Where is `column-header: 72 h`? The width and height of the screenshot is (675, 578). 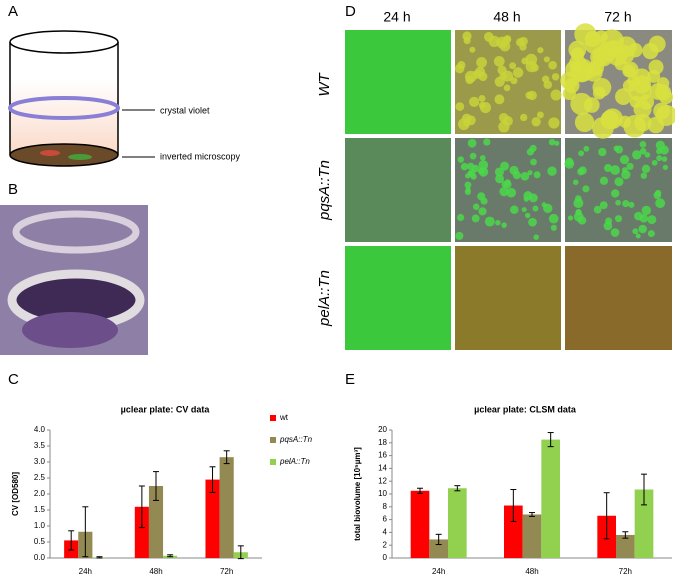
column-header: 72 h is located at coordinates (617, 17).